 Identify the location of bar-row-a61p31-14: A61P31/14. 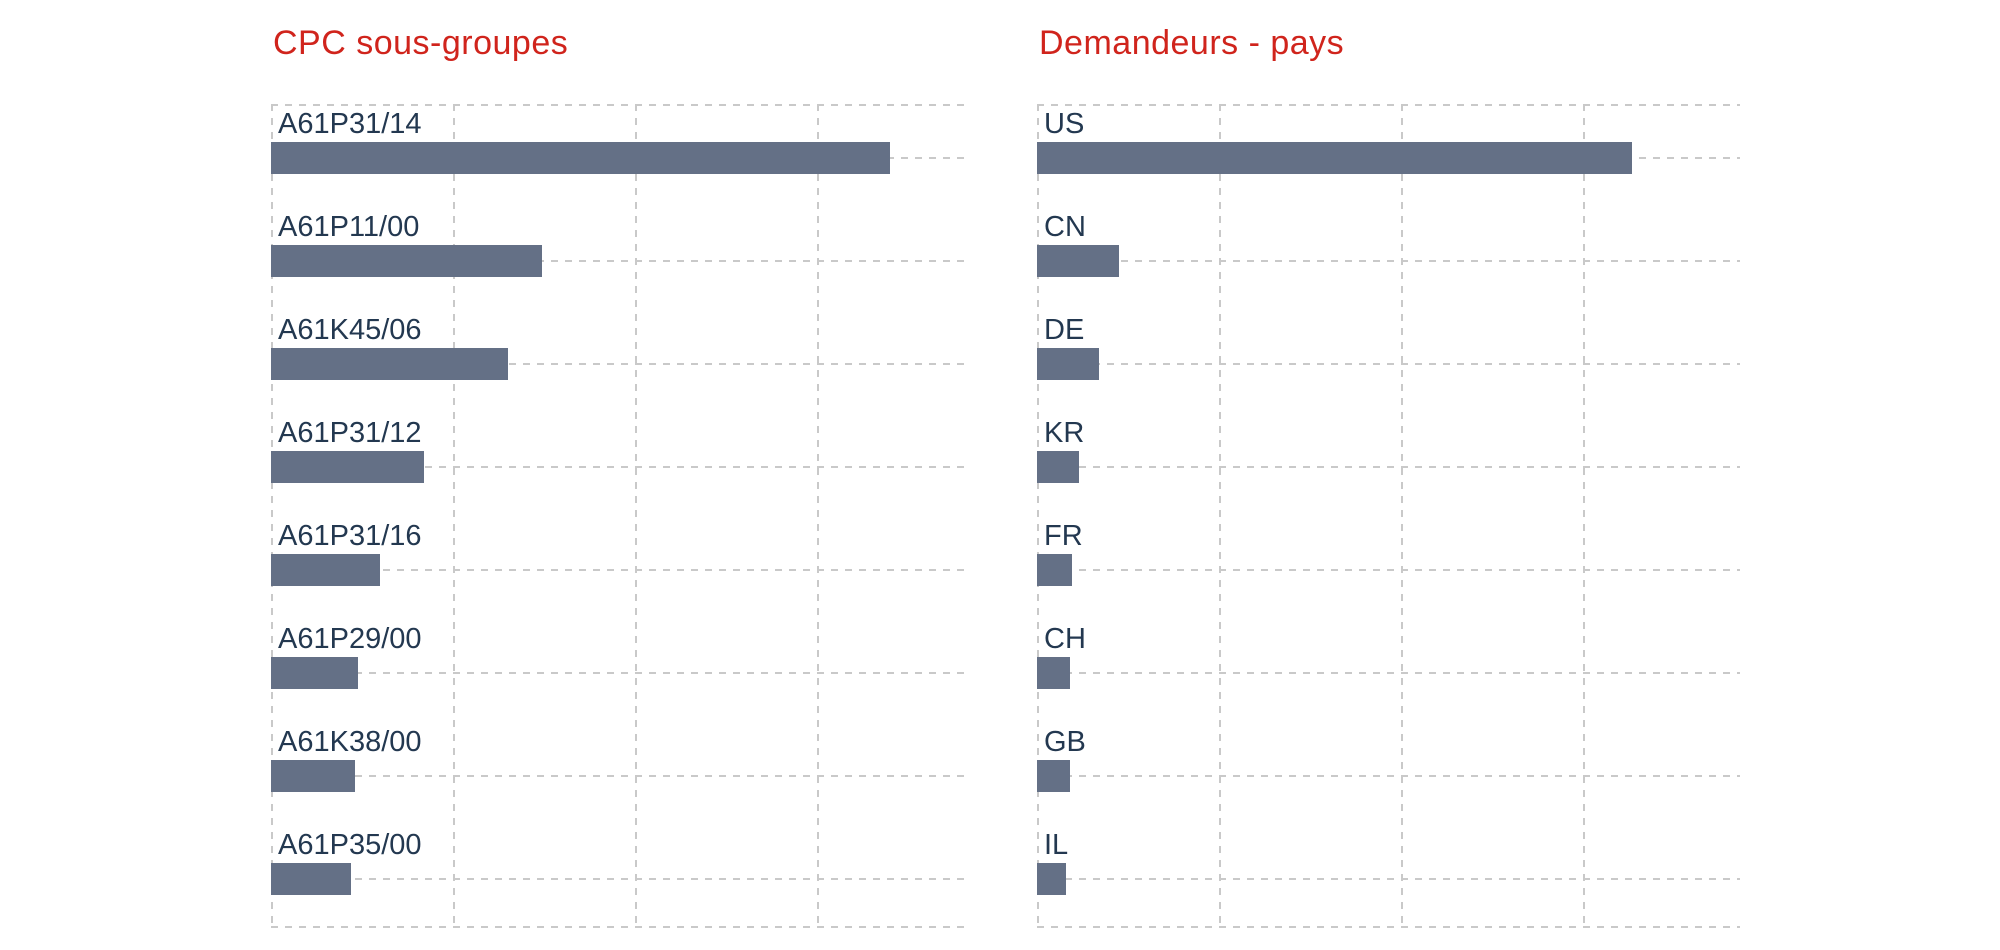
(619, 155).